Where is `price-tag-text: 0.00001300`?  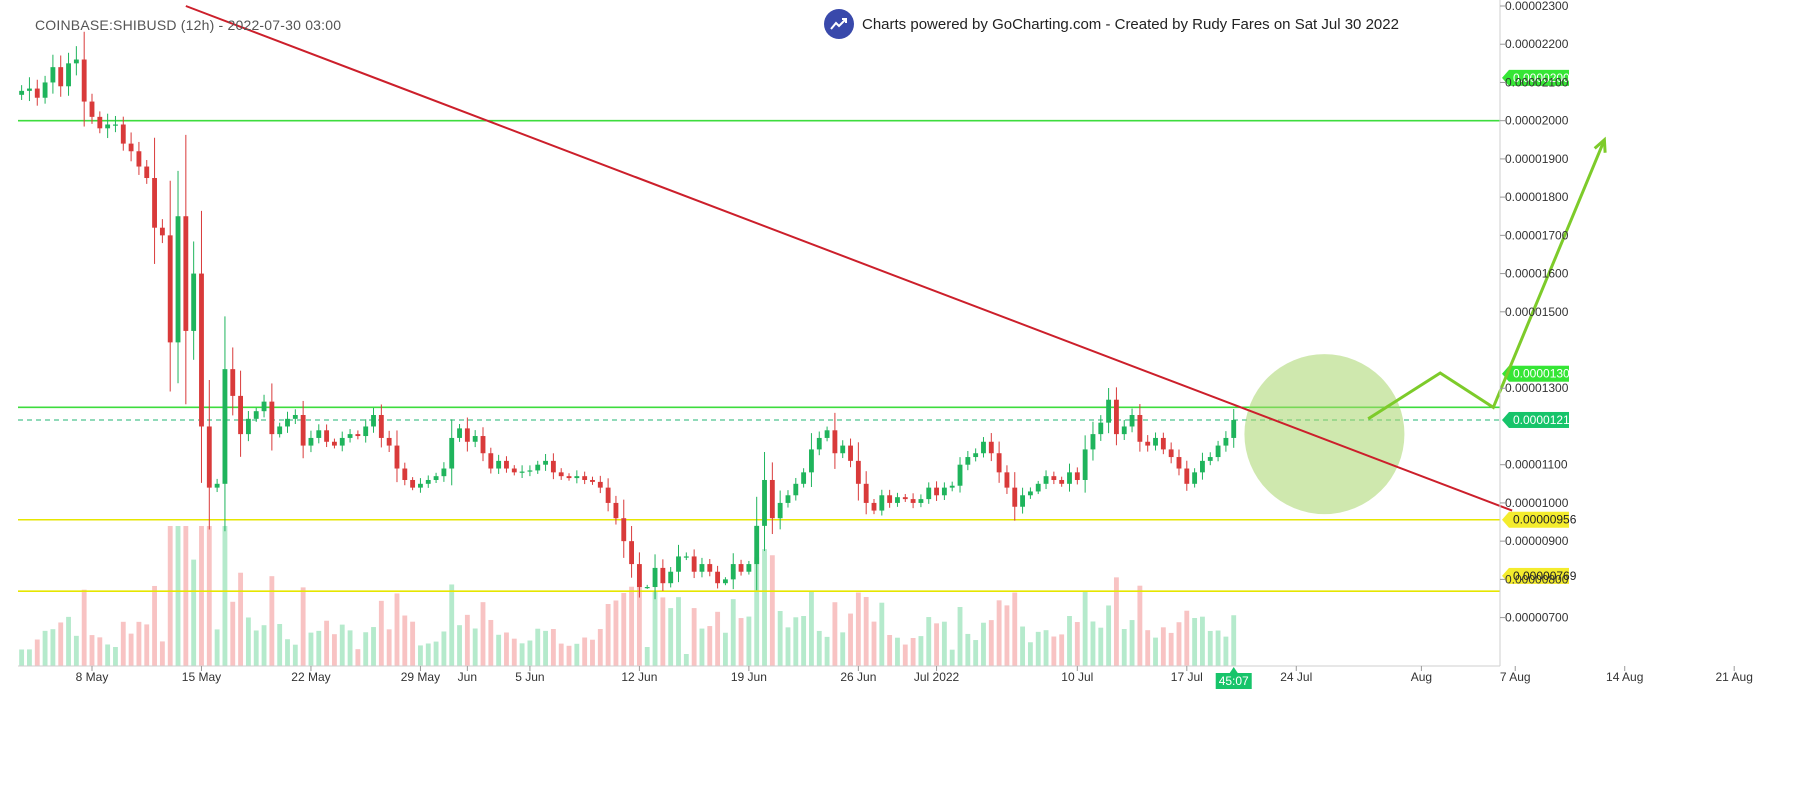 price-tag-text: 0.00001300 is located at coordinates (1545, 374).